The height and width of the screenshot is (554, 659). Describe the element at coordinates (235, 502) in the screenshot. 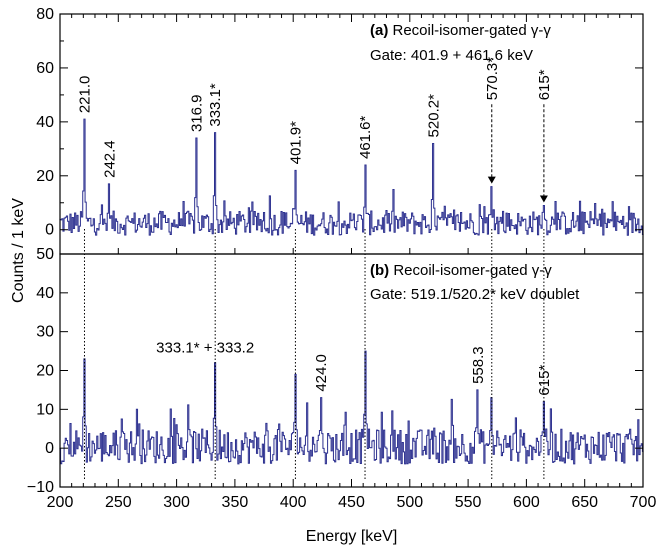

I see `x-tick-label: 350` at that location.